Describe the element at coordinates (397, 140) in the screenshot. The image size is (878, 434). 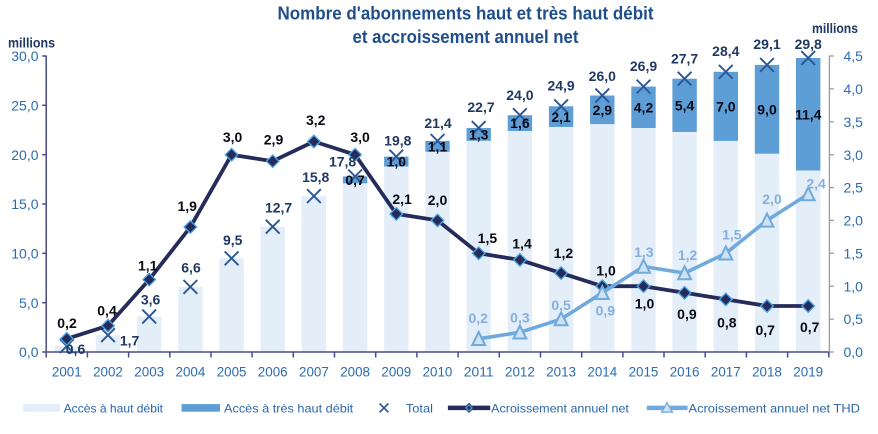
I see `svg-text: 19,8` at that location.